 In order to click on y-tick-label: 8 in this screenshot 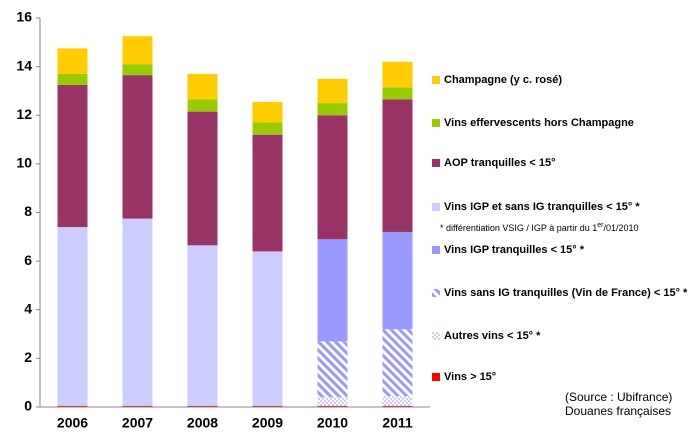, I will do `click(28, 211)`.